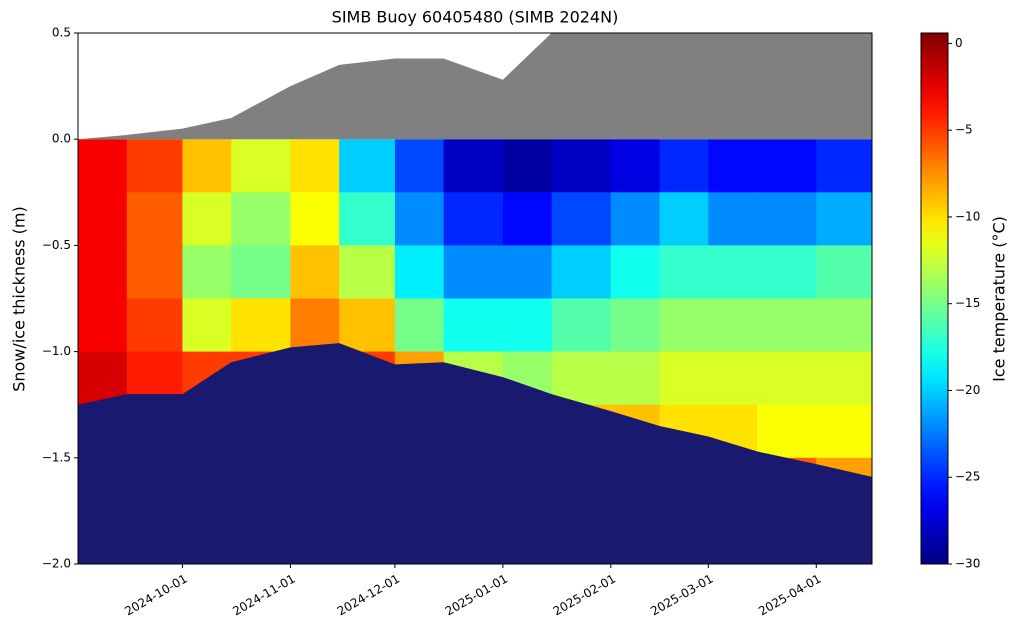 The image size is (1021, 636). Describe the element at coordinates (56, 245) in the screenshot. I see `y-tick-label: −0.5` at that location.